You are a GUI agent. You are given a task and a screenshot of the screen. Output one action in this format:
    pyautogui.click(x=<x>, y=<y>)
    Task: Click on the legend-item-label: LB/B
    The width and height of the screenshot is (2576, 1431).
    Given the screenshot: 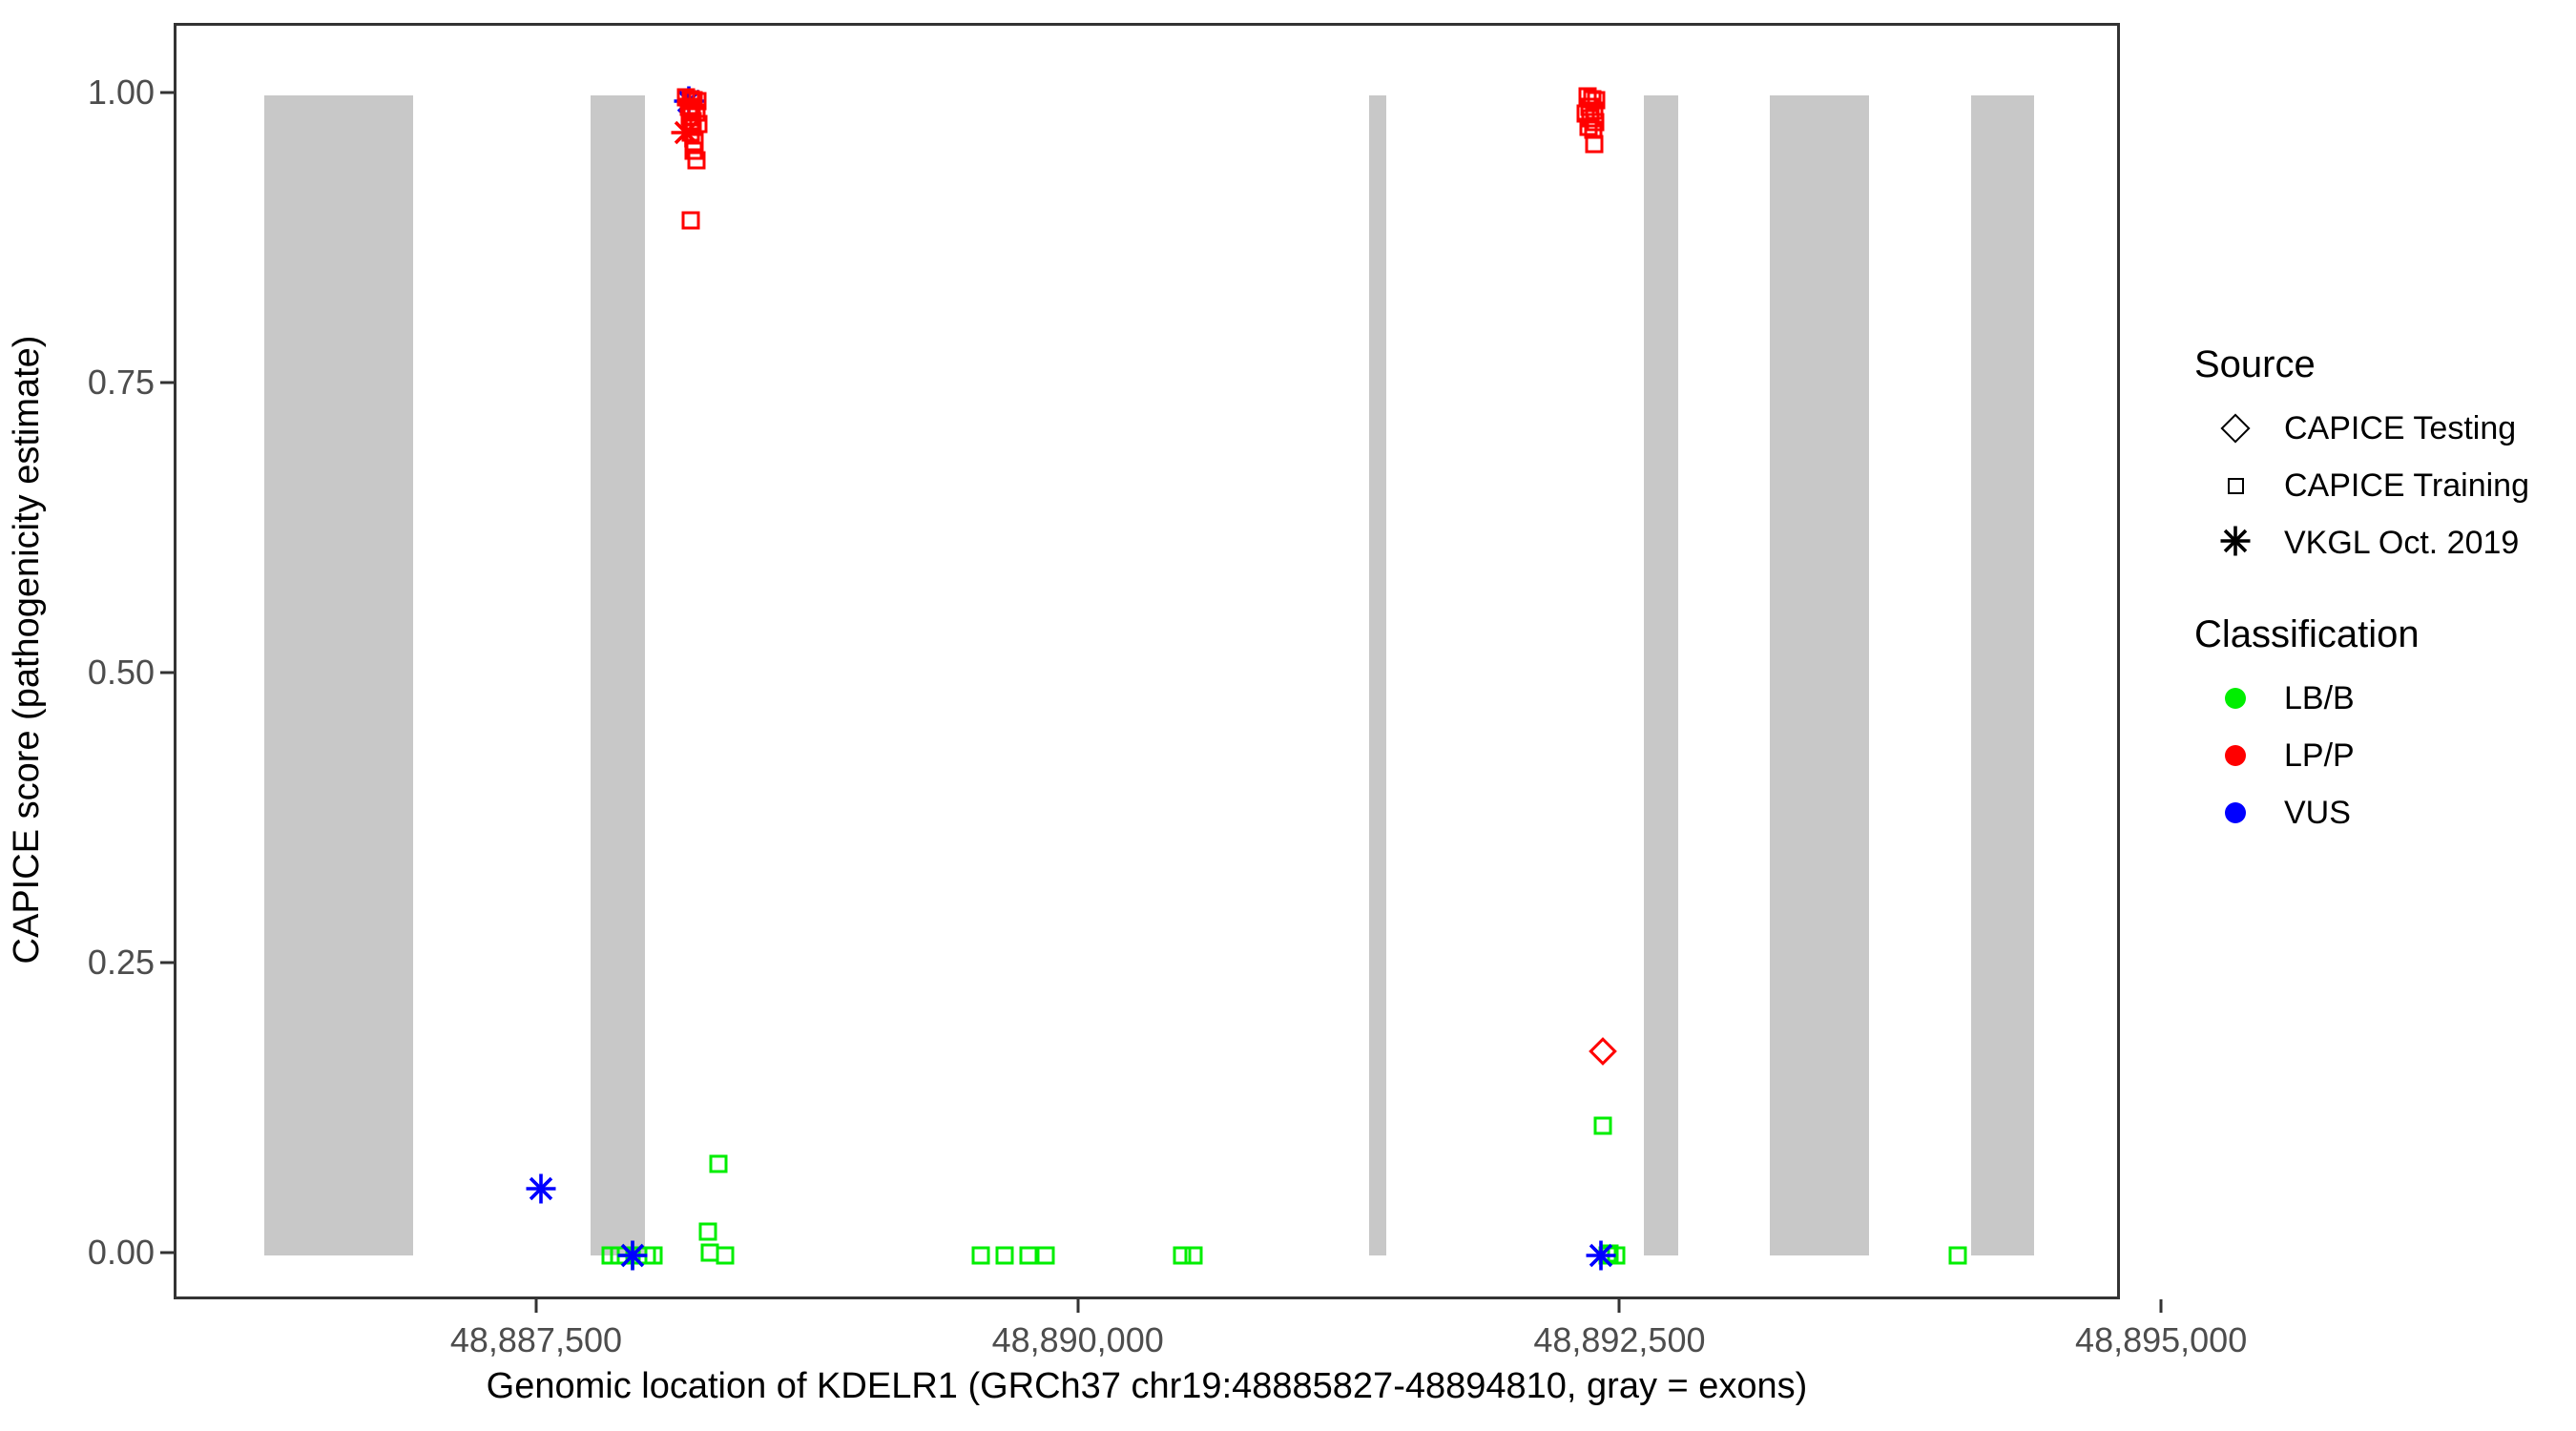 What is the action you would take?
    pyautogui.click(x=2319, y=697)
    